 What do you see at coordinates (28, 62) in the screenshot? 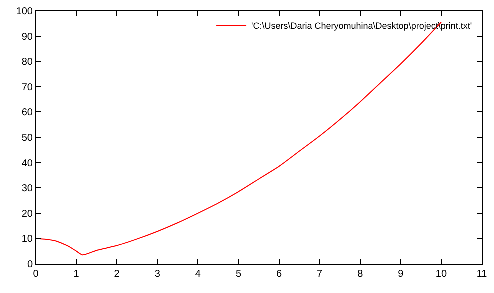
I see `y-tick-label: 80` at bounding box center [28, 62].